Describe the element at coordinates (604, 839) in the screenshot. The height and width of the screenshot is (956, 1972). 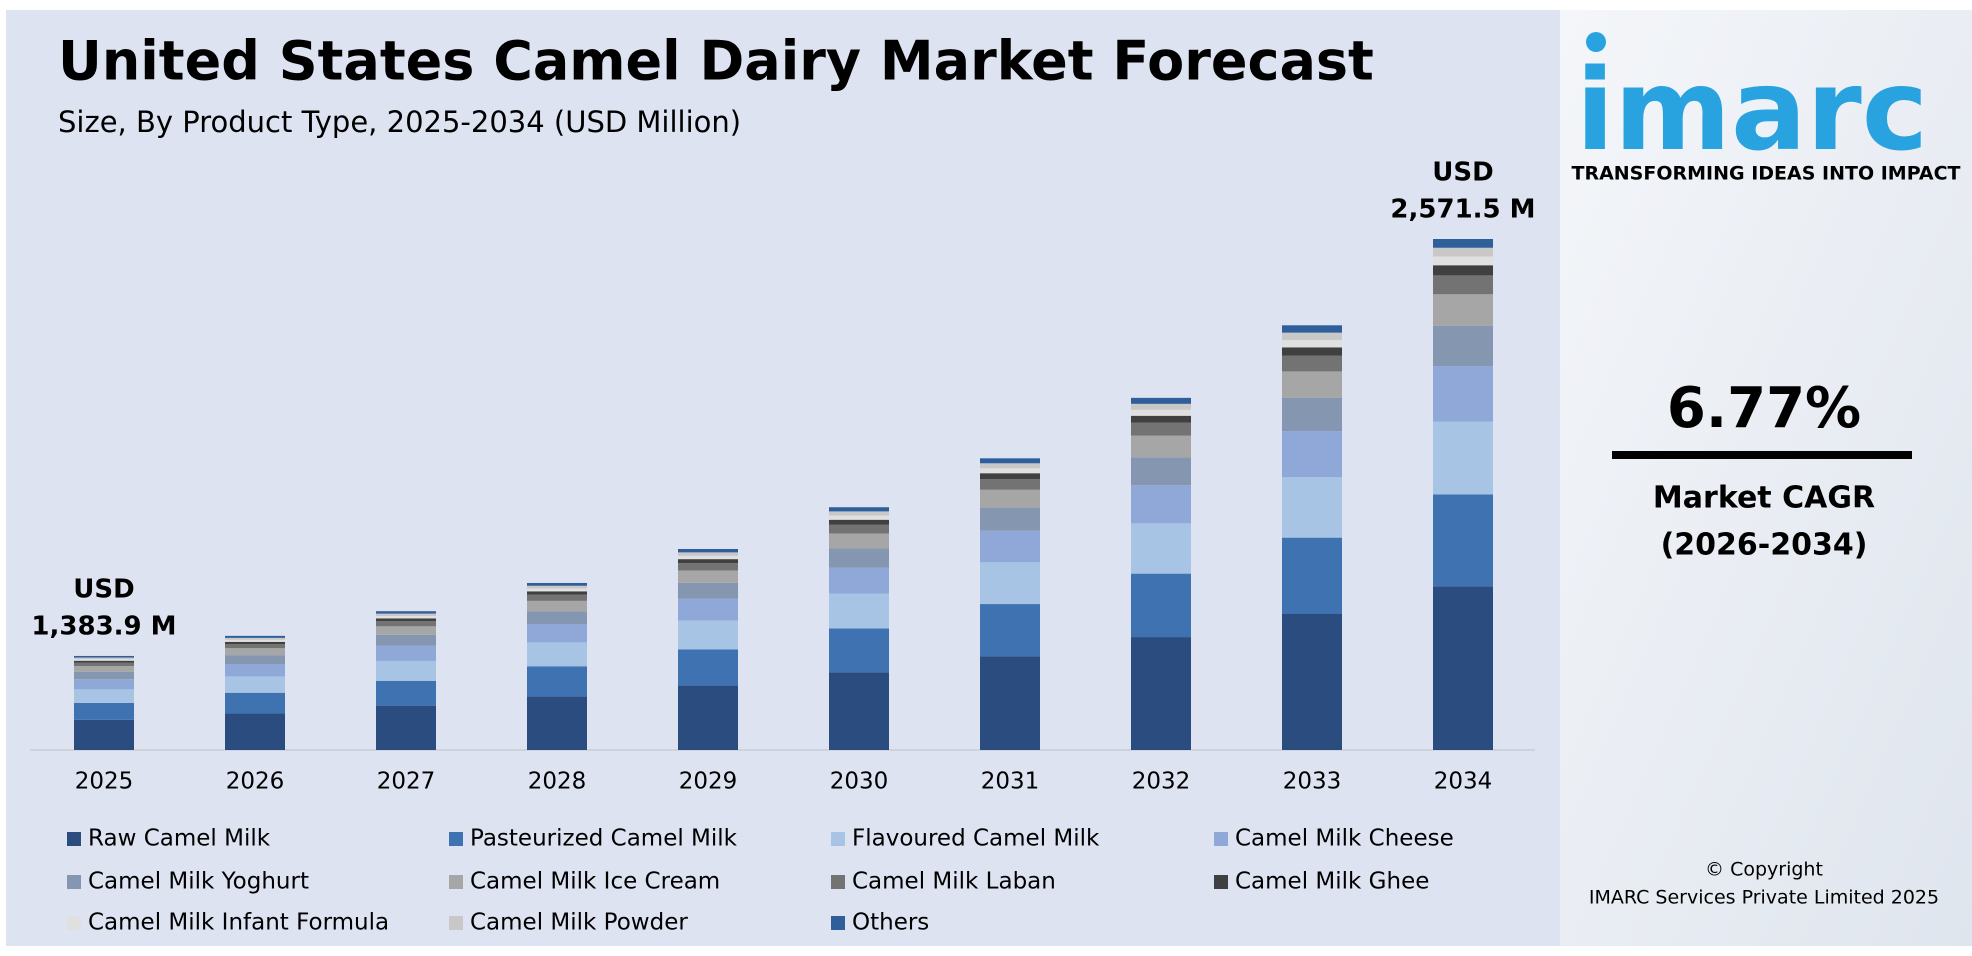
I see `legend-label: Pasteurized Camel Milk` at that location.